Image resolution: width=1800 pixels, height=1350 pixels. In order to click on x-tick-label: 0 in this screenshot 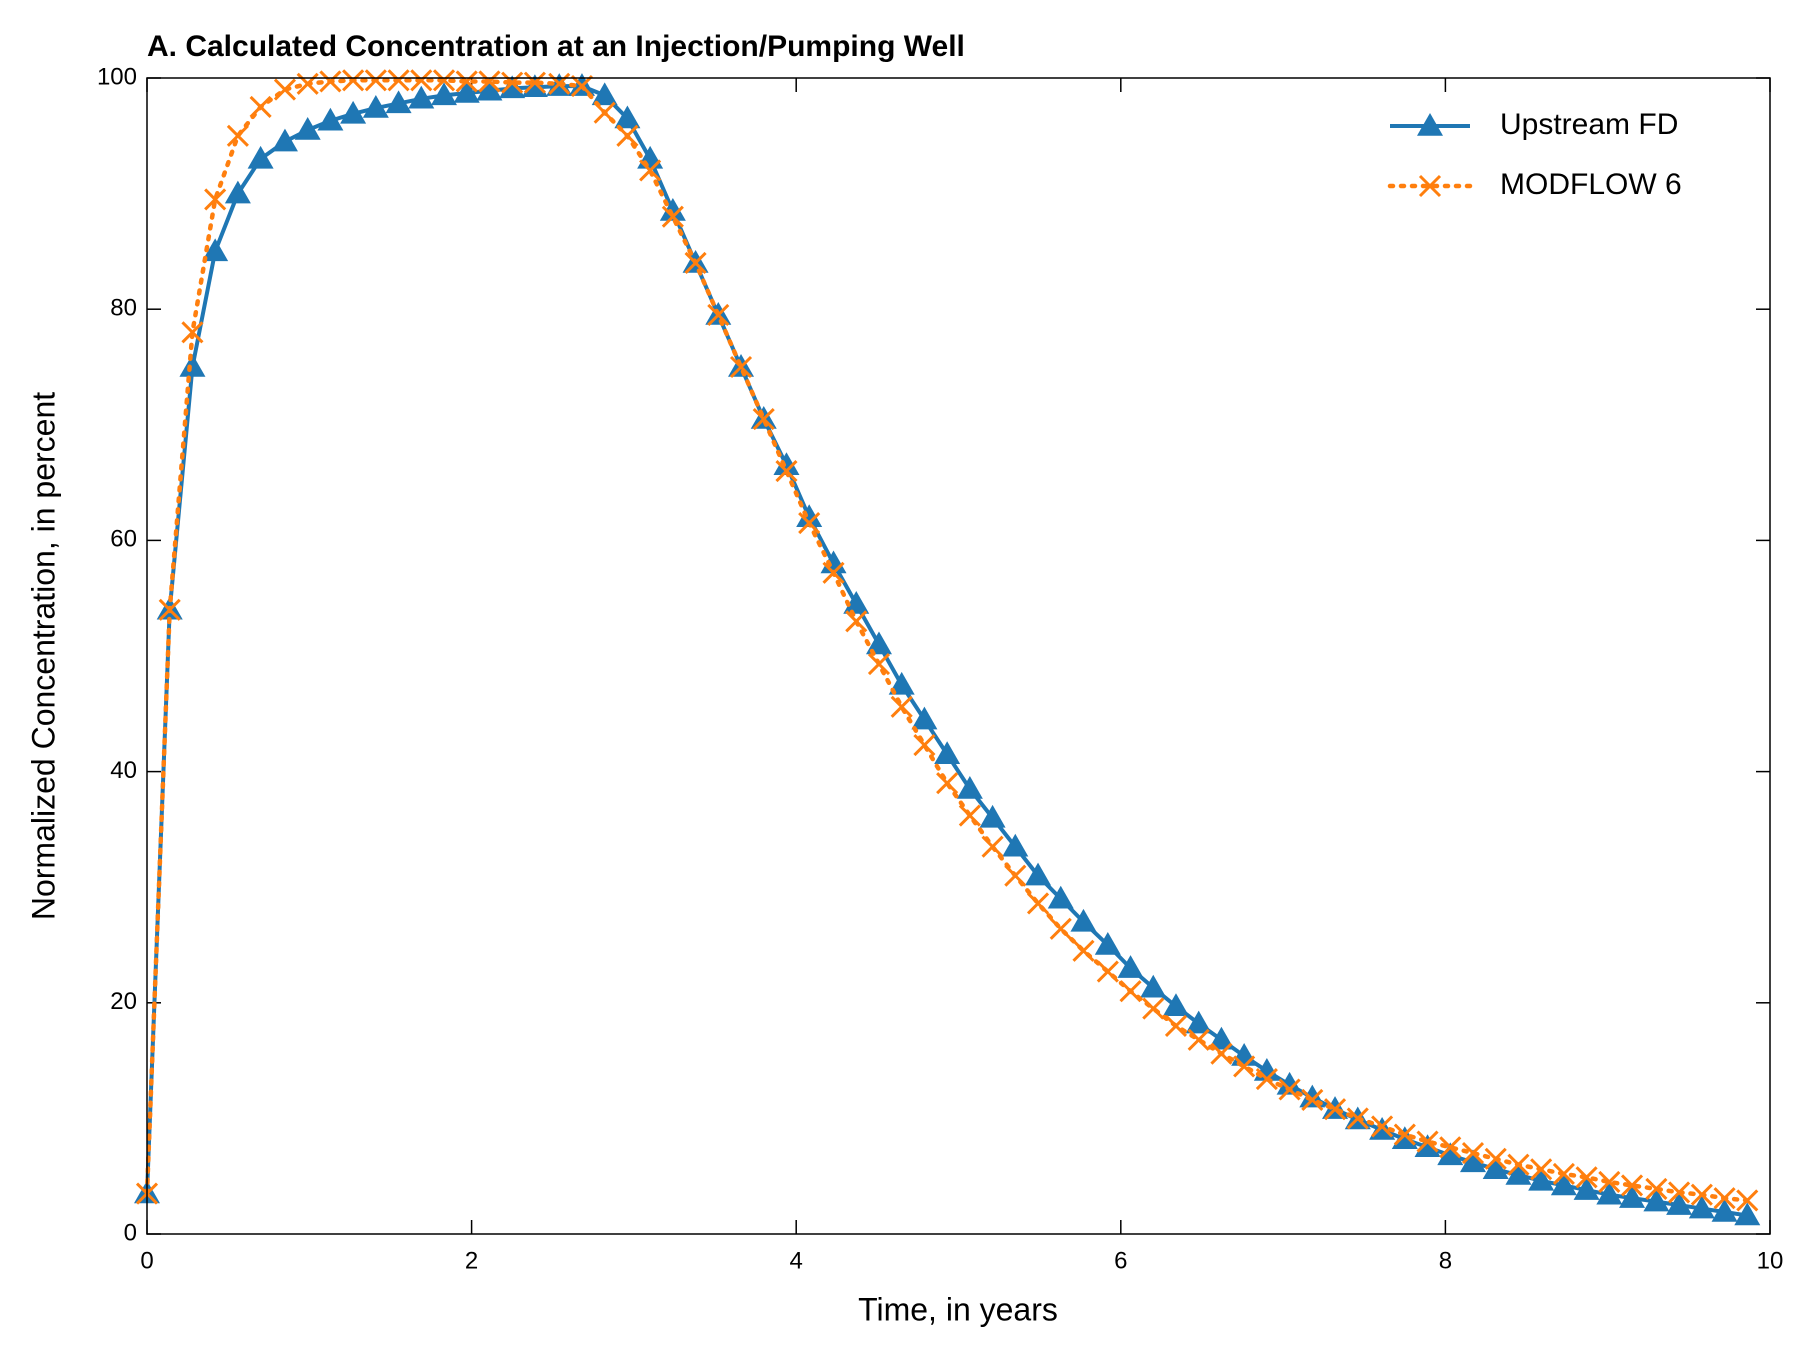, I will do `click(146, 1260)`.